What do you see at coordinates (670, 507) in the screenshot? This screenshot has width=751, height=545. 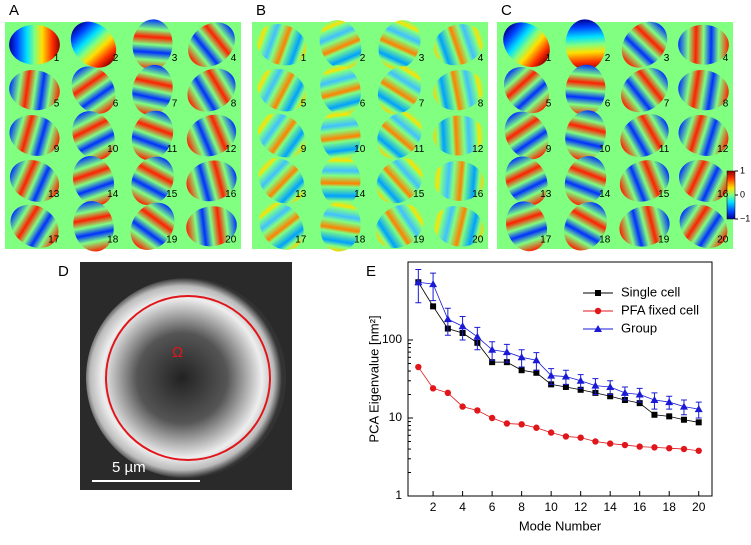 I see `x-tick-label: 18` at bounding box center [670, 507].